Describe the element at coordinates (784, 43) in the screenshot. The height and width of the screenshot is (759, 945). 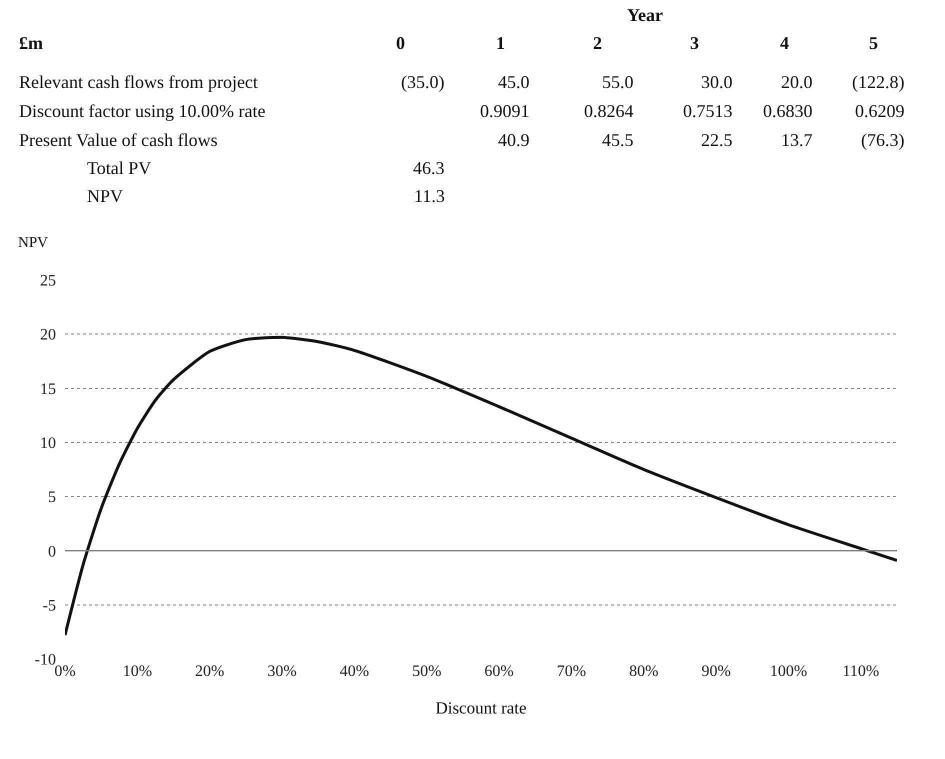
I see `text: 4` at that location.